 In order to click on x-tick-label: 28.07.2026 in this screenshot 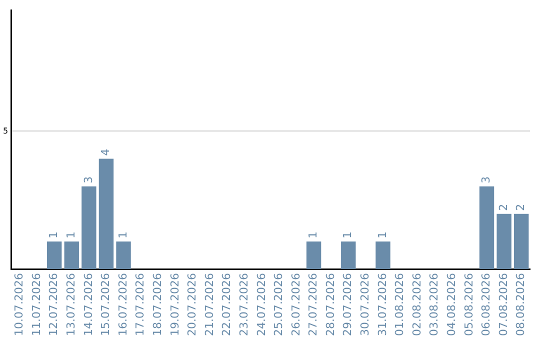, I will do `click(330, 304)`.